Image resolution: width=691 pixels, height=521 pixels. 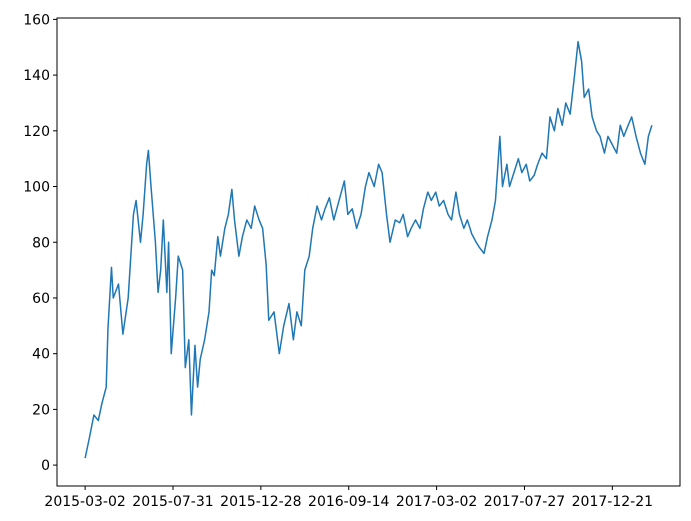 What do you see at coordinates (172, 502) in the screenshot?
I see `x-tick-label: 2015-07-31` at bounding box center [172, 502].